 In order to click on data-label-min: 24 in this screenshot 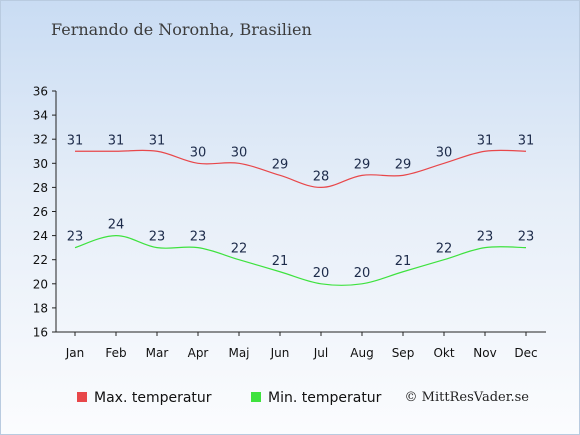, I will do `click(116, 225)`.